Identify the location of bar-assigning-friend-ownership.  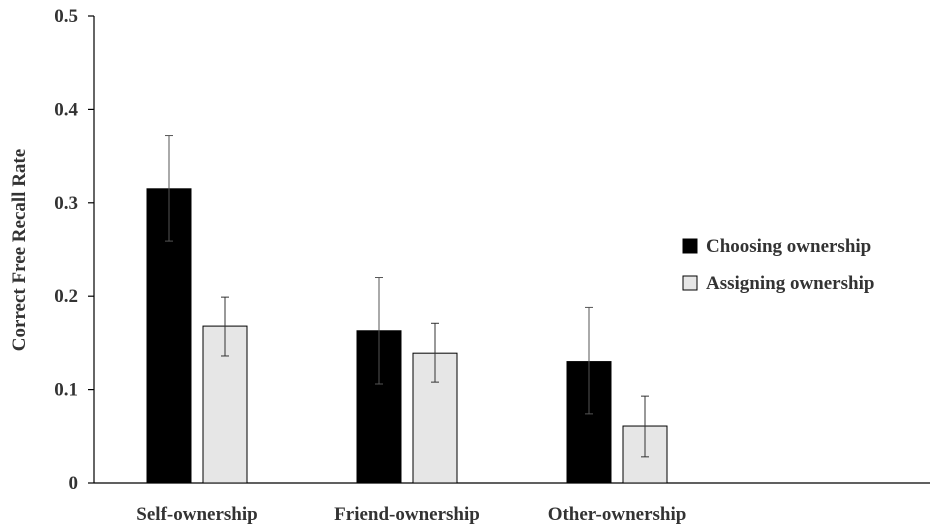
(435, 418).